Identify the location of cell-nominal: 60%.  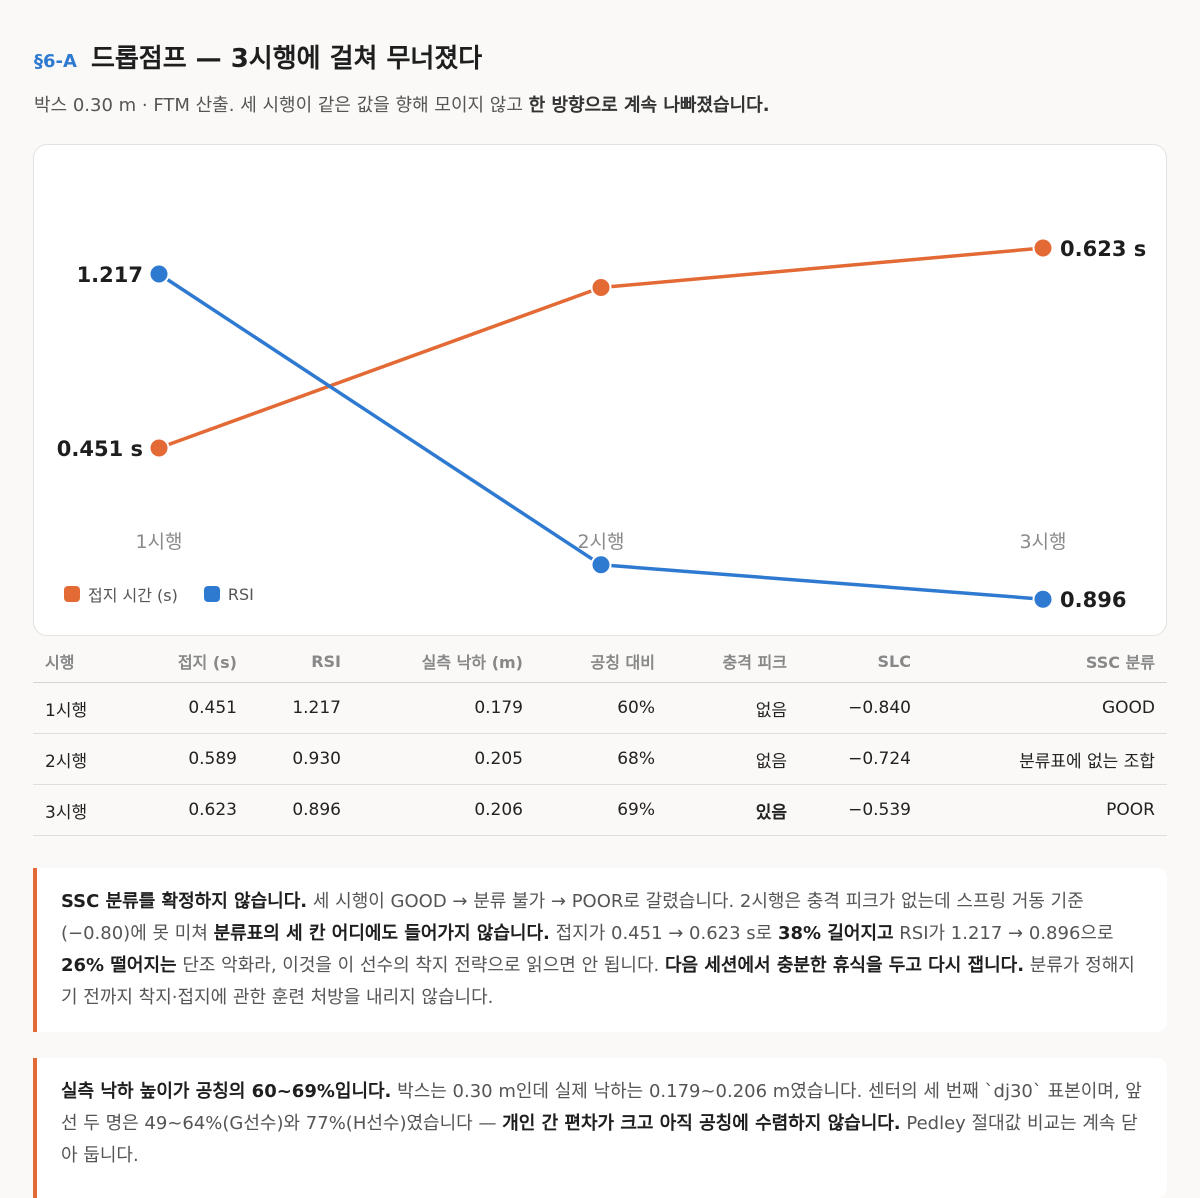
(601, 708).